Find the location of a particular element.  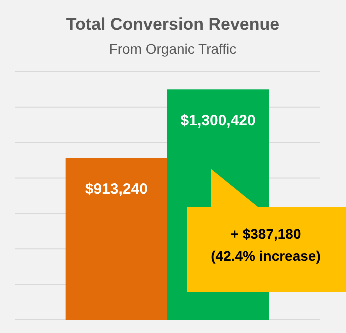

annotation: + $387,180 (42.4% increase) is located at coordinates (266, 245).